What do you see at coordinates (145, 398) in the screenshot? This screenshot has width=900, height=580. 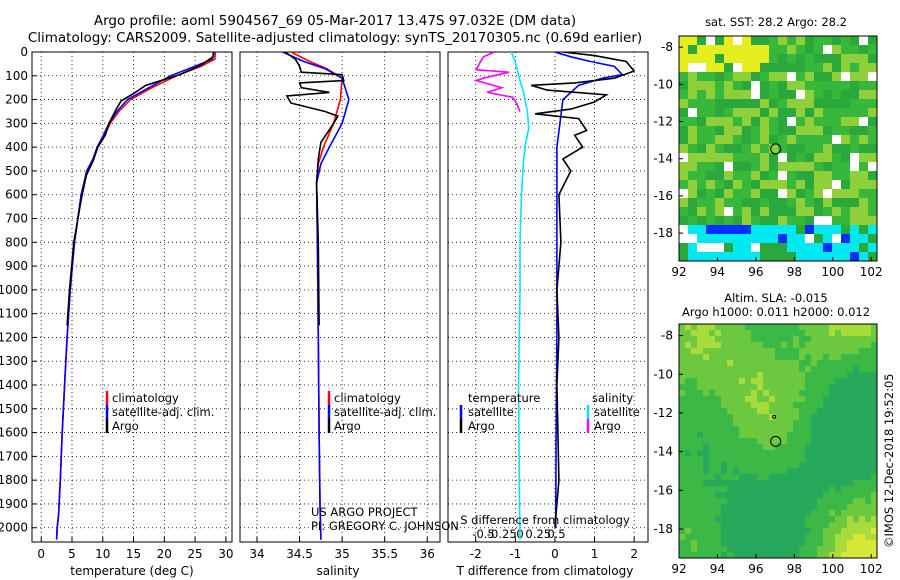 I see `legend-clim-label: climatology` at bounding box center [145, 398].